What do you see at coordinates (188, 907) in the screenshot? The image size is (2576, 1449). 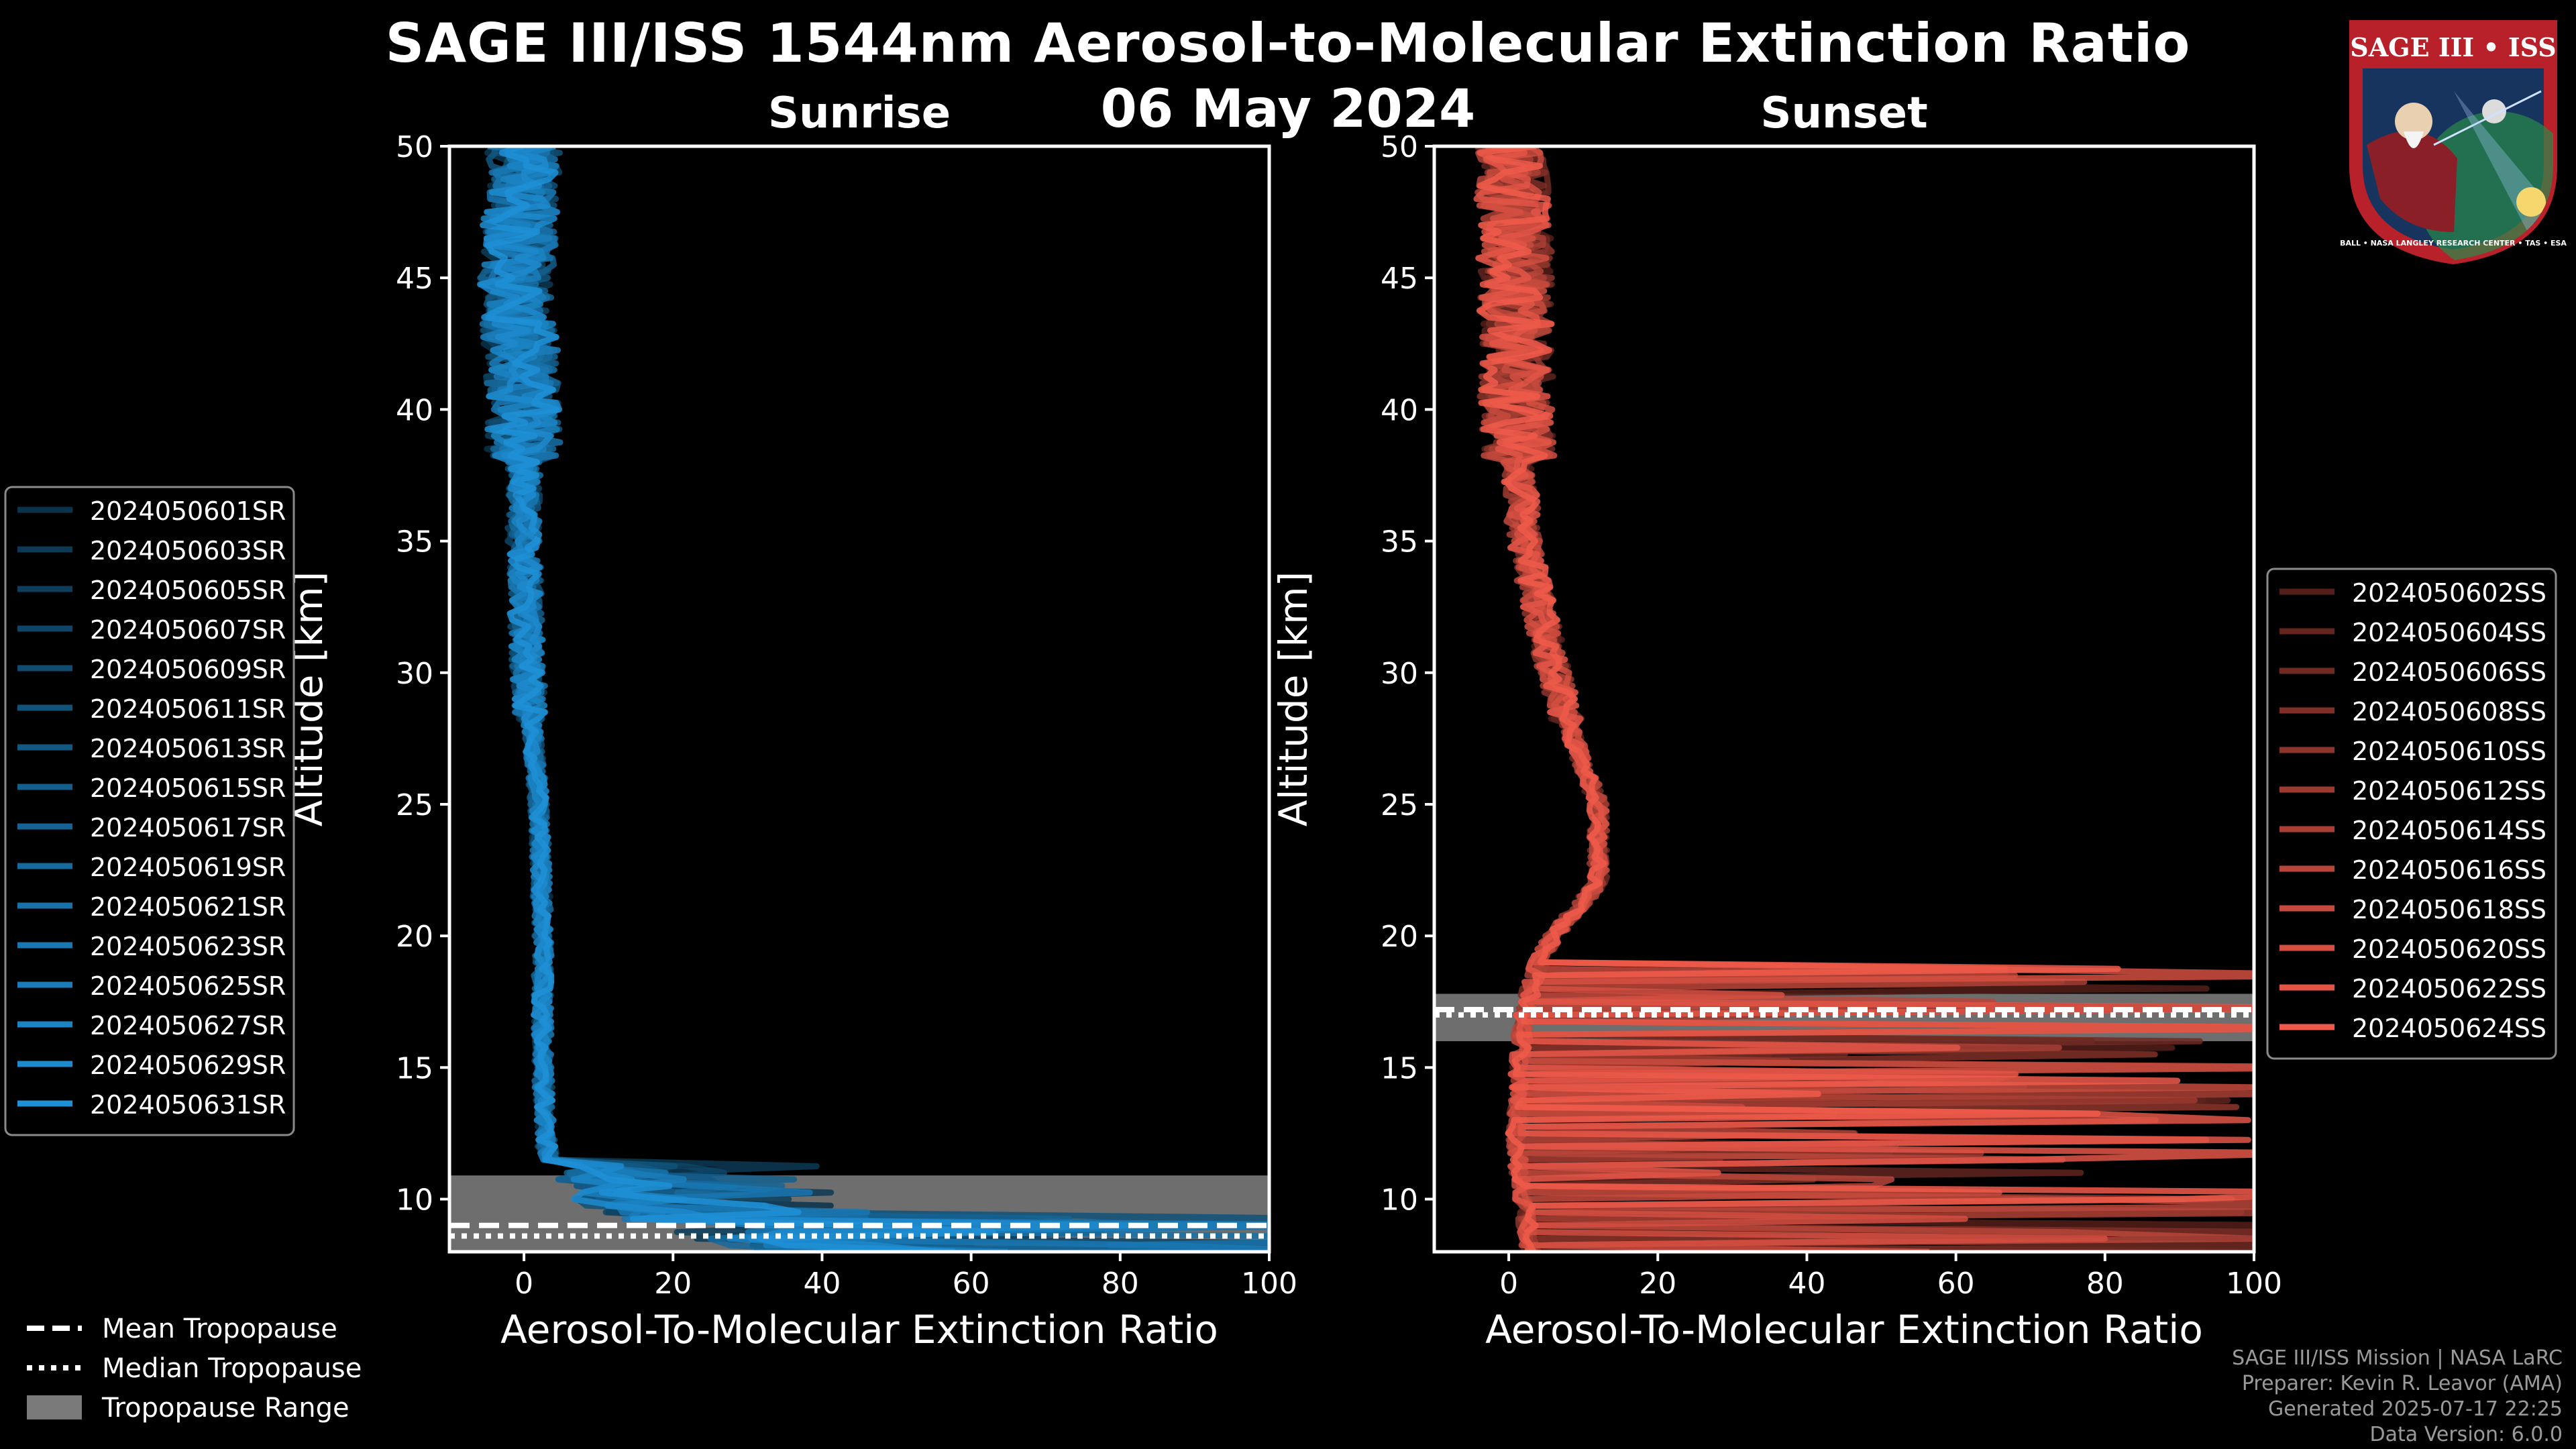 I see `legend-entry-2024050621SR: 2024050621SR` at bounding box center [188, 907].